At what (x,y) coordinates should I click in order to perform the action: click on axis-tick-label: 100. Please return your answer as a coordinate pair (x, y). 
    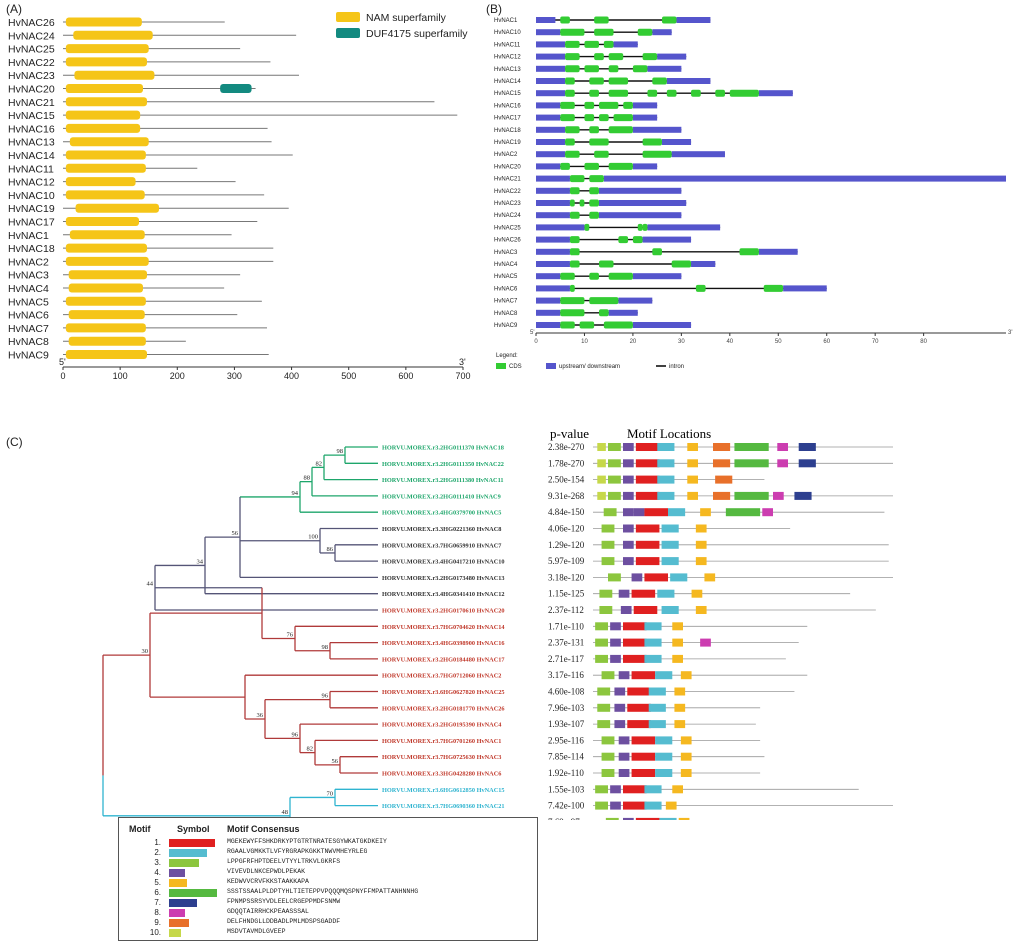
    Looking at the image, I should click on (120, 376).